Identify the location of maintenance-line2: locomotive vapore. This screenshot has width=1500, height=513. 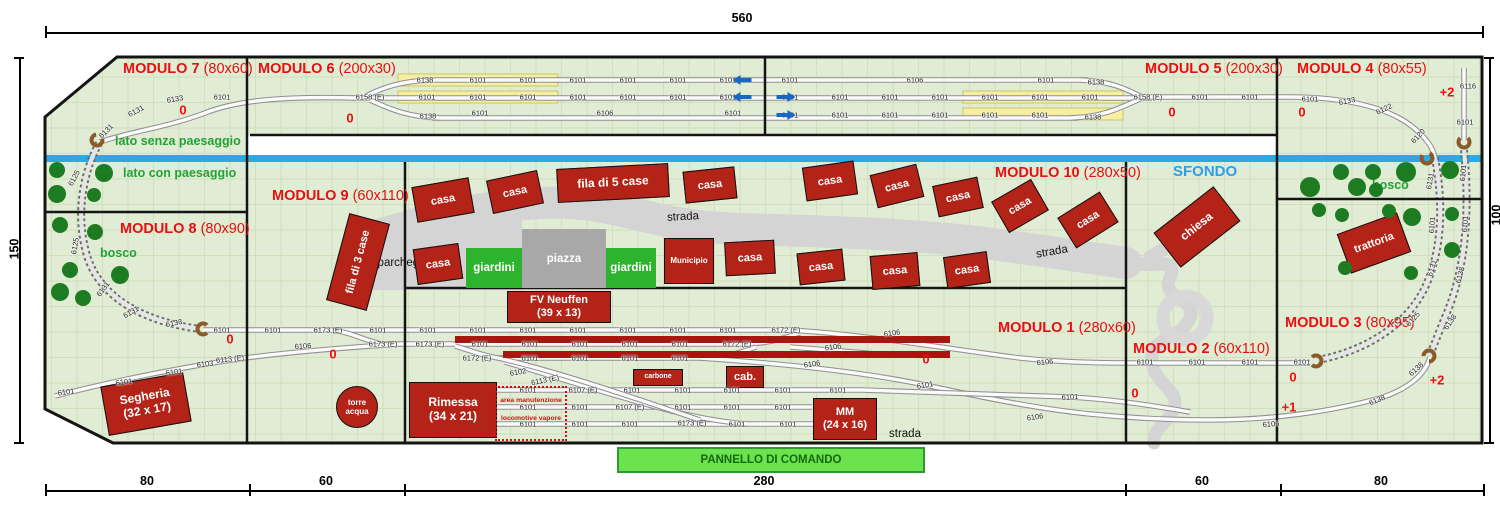
(531, 418).